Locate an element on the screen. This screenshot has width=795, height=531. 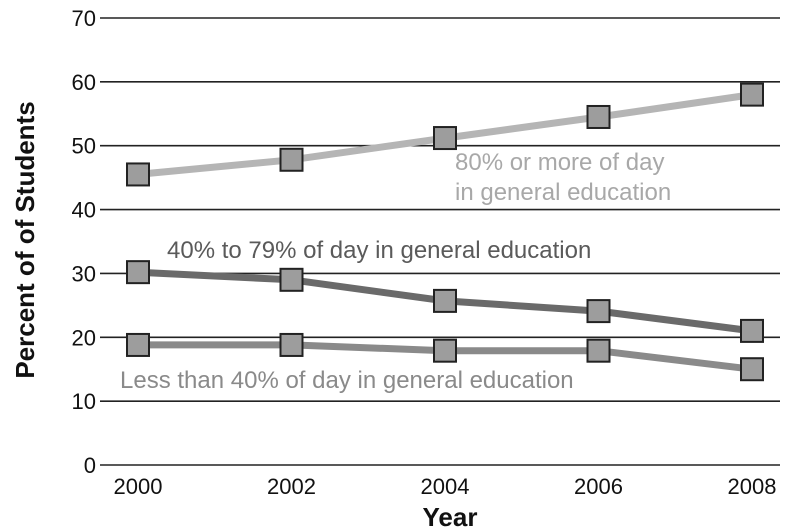
data-point-series-2-2000 is located at coordinates (138, 272).